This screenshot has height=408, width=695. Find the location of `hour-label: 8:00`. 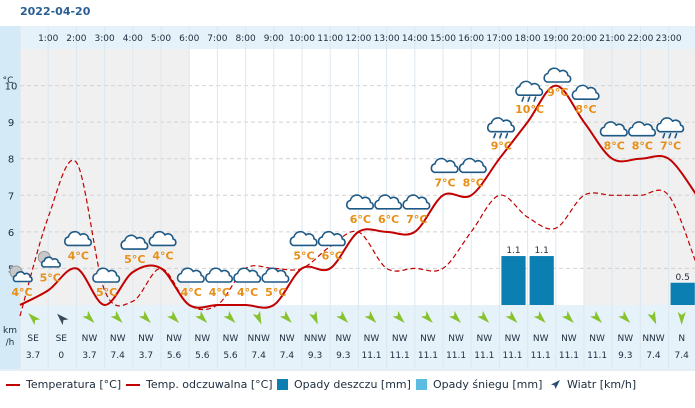

hour-label: 8:00 is located at coordinates (245, 39).